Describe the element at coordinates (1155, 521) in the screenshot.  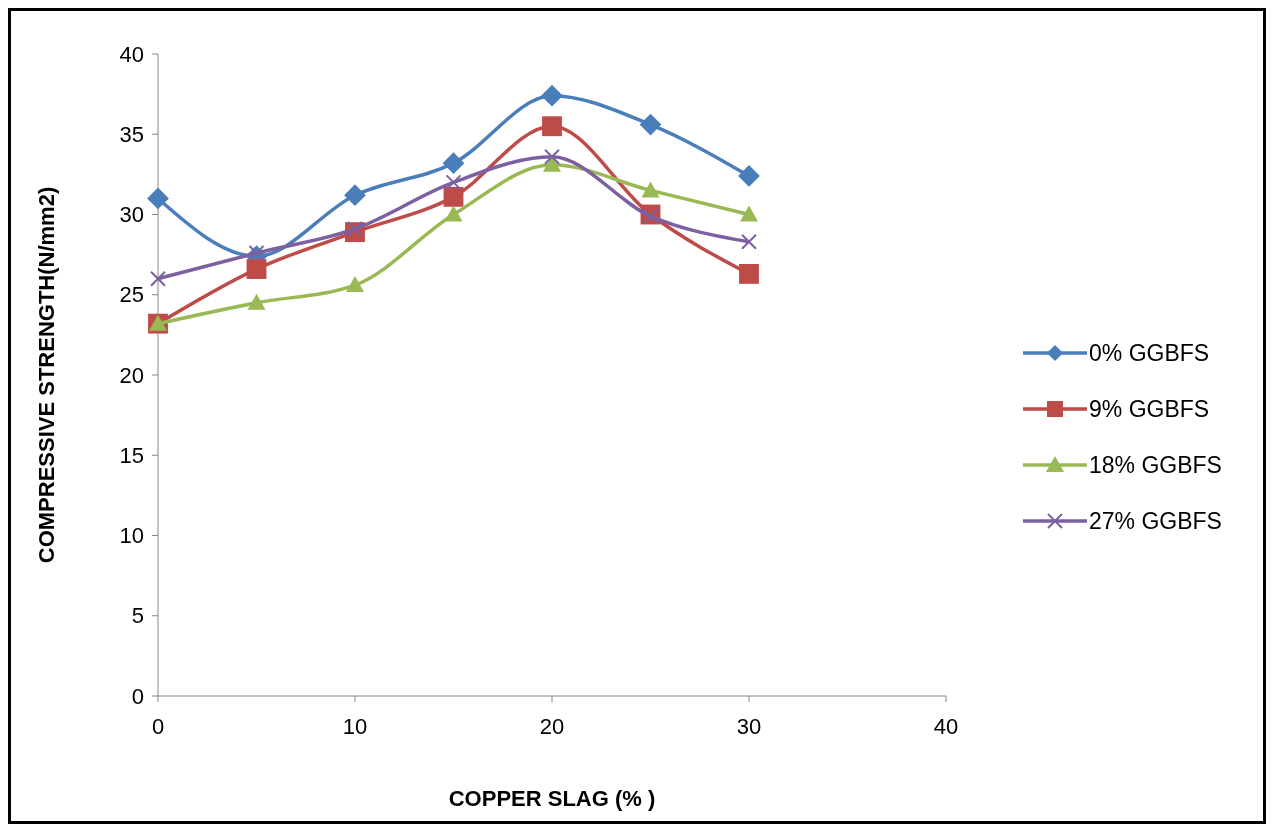
I see `legend-label: 27% GGBFS` at that location.